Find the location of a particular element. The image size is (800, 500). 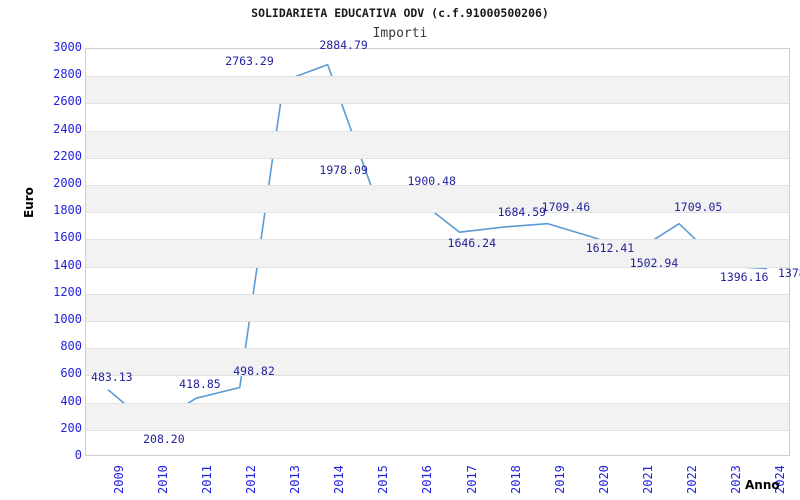

data-point-label: 1502.94 is located at coordinates (654, 262).